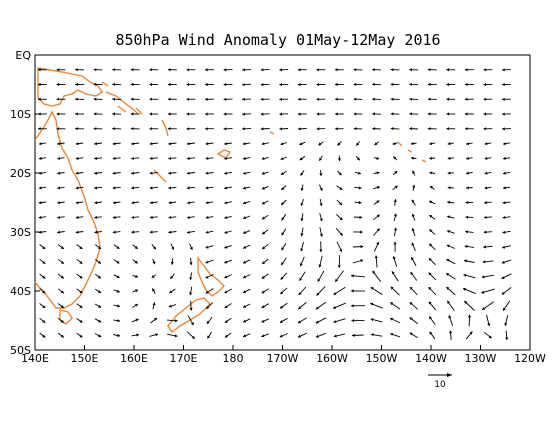 The height and width of the screenshot is (428, 554). I want to click on x-tick-label: 180, so click(233, 358).